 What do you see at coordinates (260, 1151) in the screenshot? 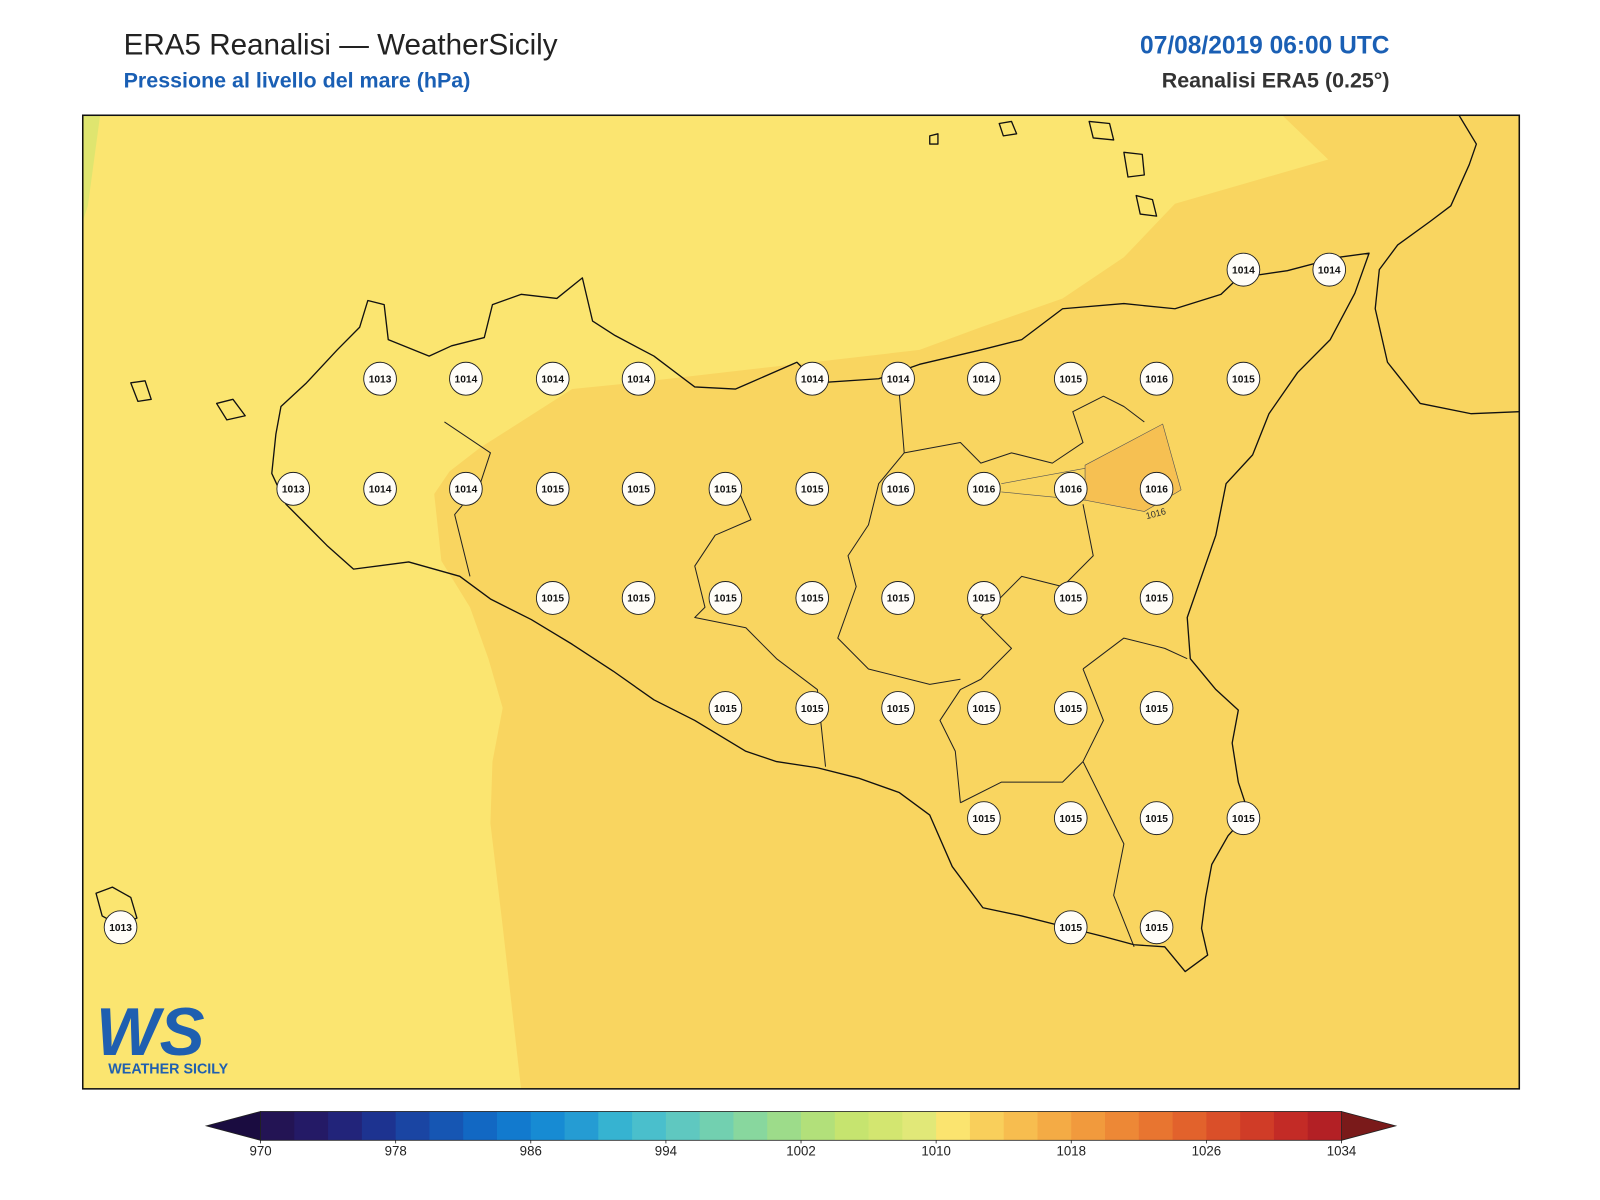
I see `colorbar-tick-label: 970` at bounding box center [260, 1151].